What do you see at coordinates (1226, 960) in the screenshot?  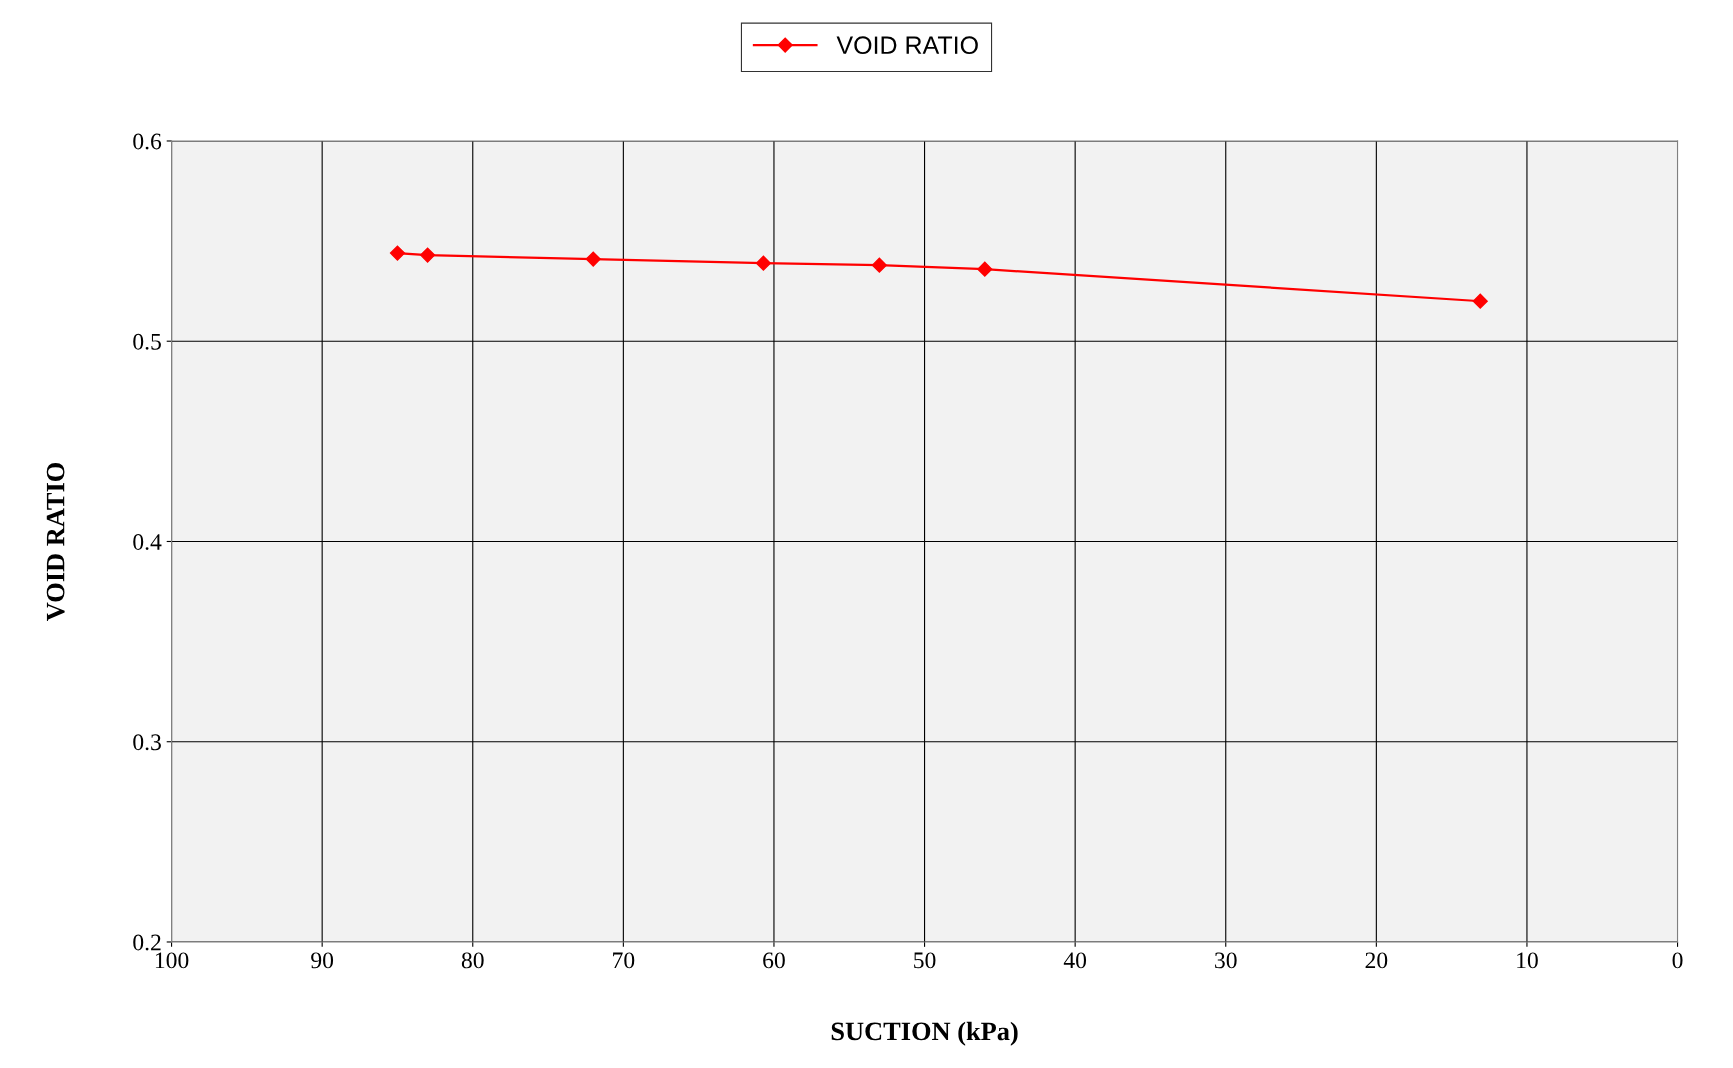 I see `x-tick-label: 30` at bounding box center [1226, 960].